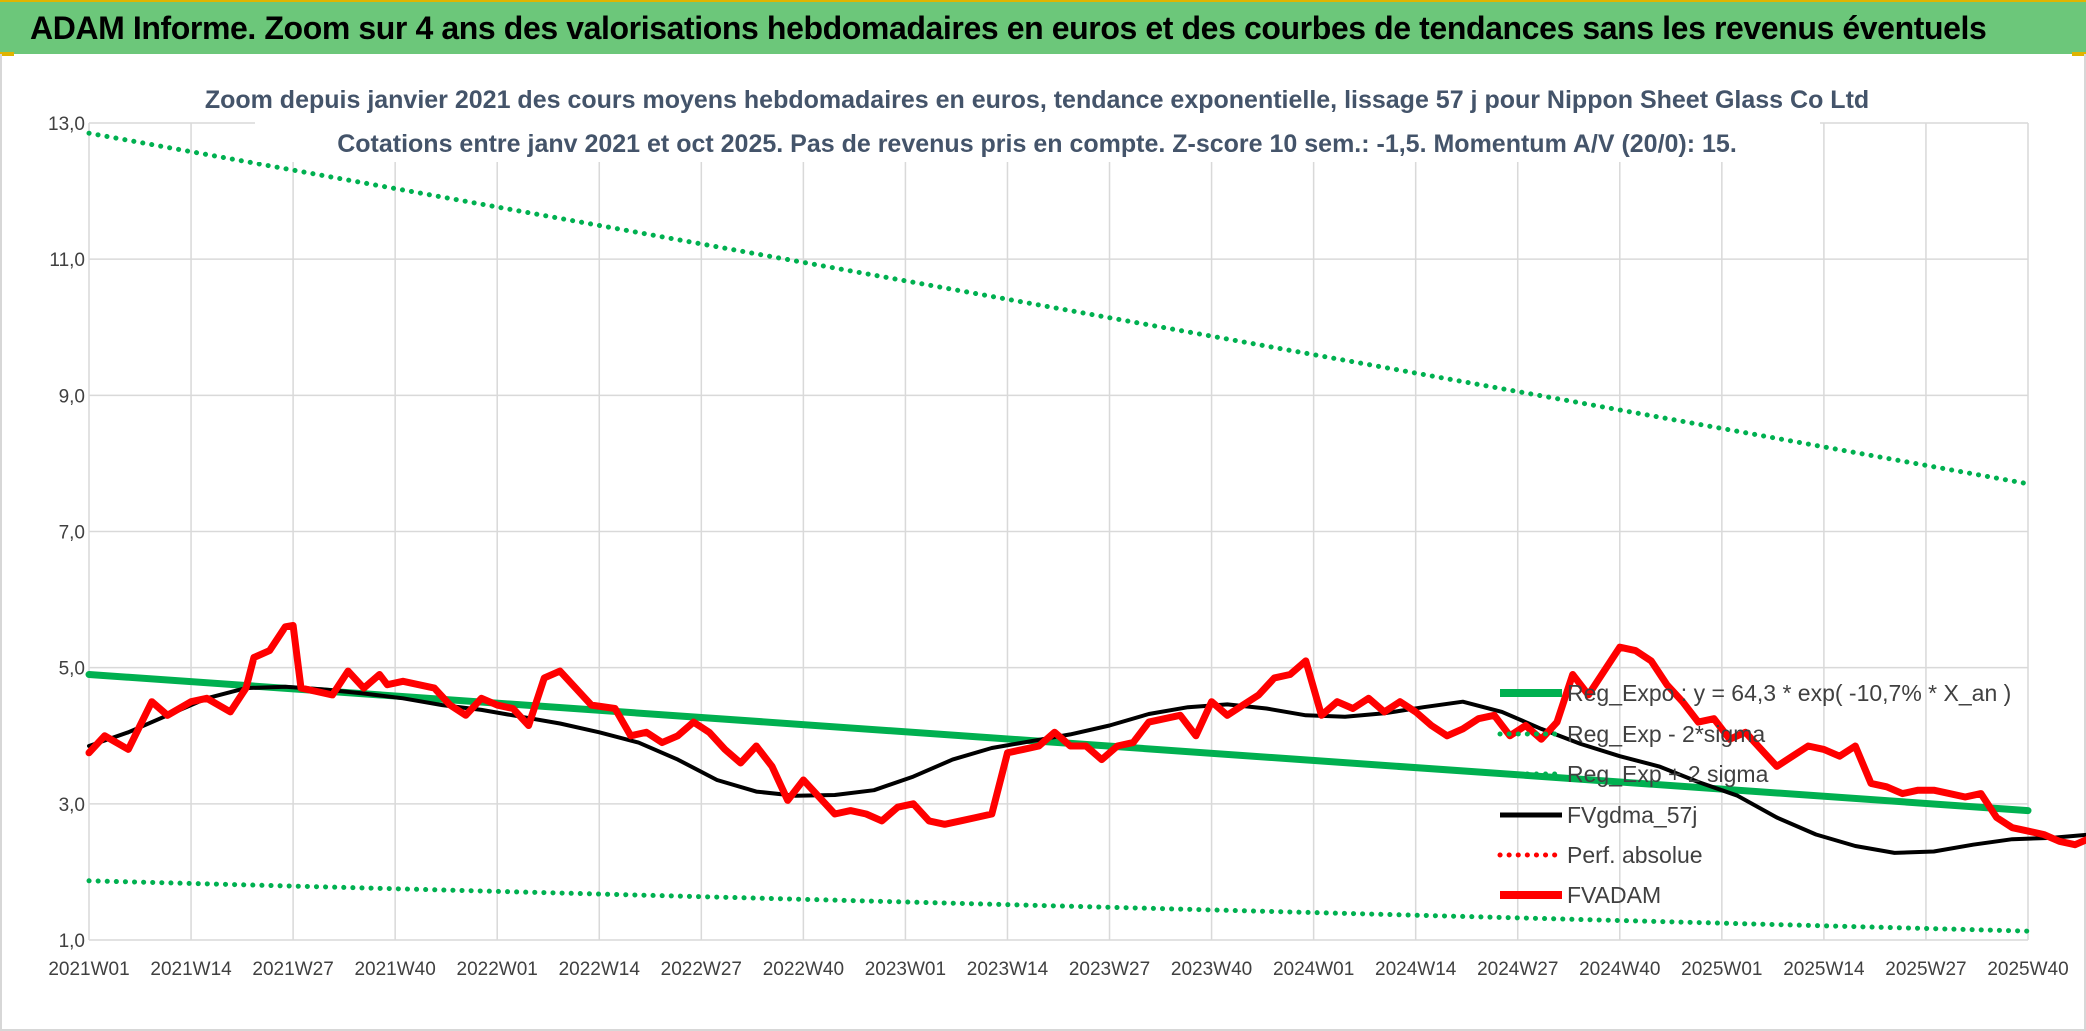 This screenshot has width=2086, height=1031. I want to click on x-tick-label: 2025W01, so click(1721, 969).